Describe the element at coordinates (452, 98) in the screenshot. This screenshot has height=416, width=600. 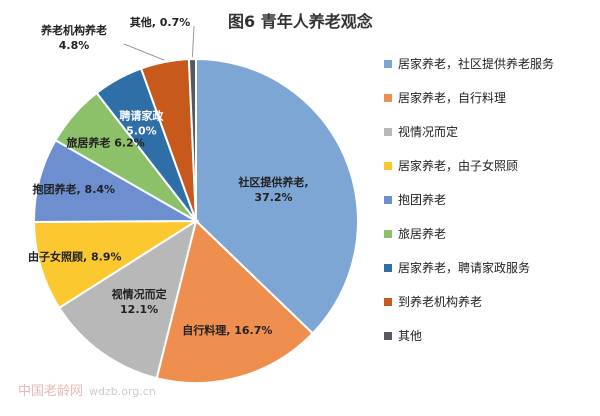
I see `legend-label: 居家养老，自行料理` at that location.